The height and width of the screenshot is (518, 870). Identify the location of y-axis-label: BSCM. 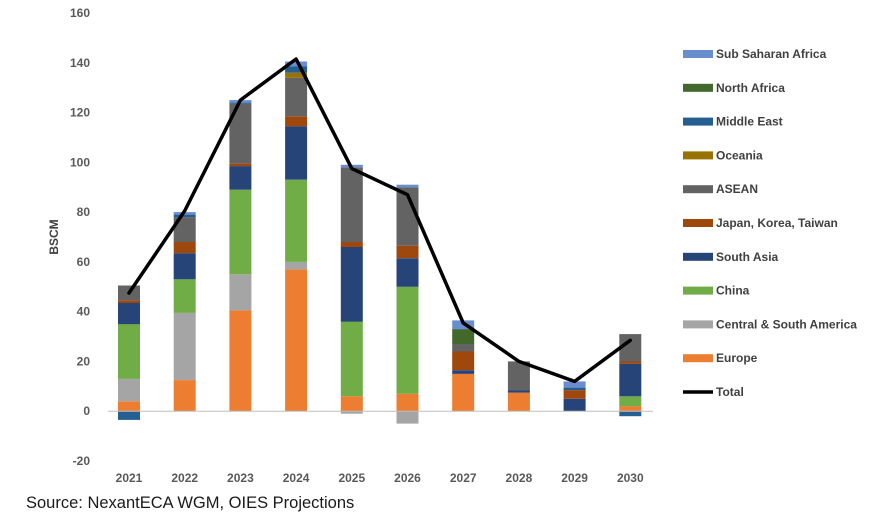
(54, 236).